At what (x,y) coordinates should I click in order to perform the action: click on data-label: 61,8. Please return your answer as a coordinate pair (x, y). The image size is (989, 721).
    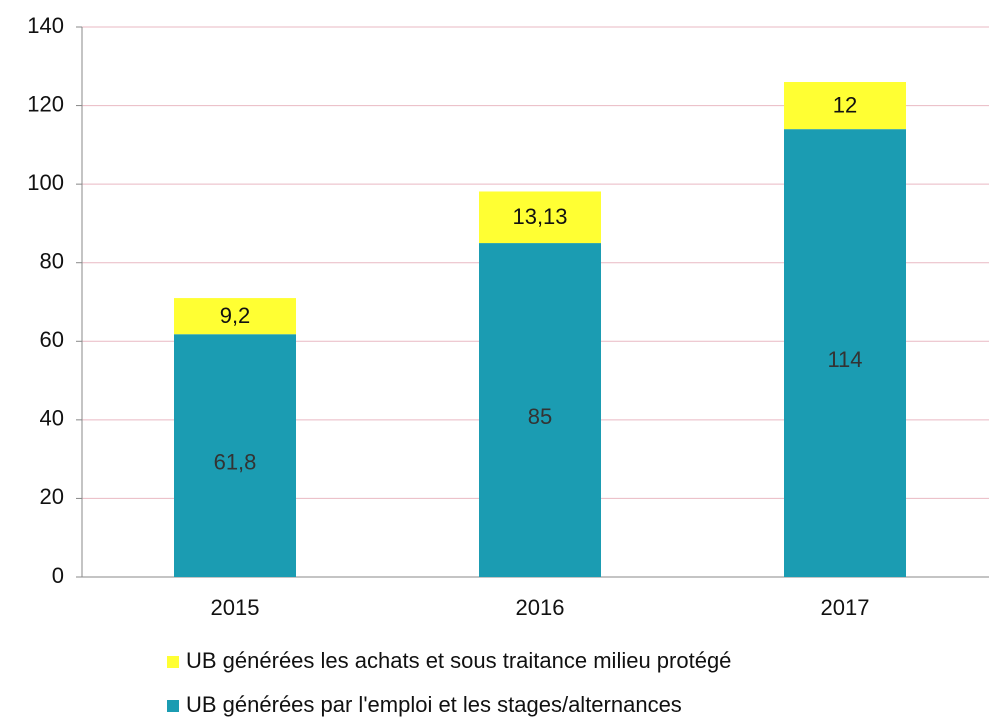
    Looking at the image, I should click on (235, 461).